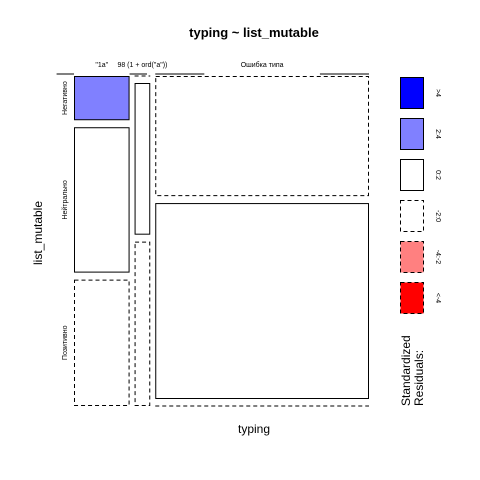 This screenshot has height=480, width=480. I want to click on chart-title: typing ~ list_mutable, so click(254, 32).